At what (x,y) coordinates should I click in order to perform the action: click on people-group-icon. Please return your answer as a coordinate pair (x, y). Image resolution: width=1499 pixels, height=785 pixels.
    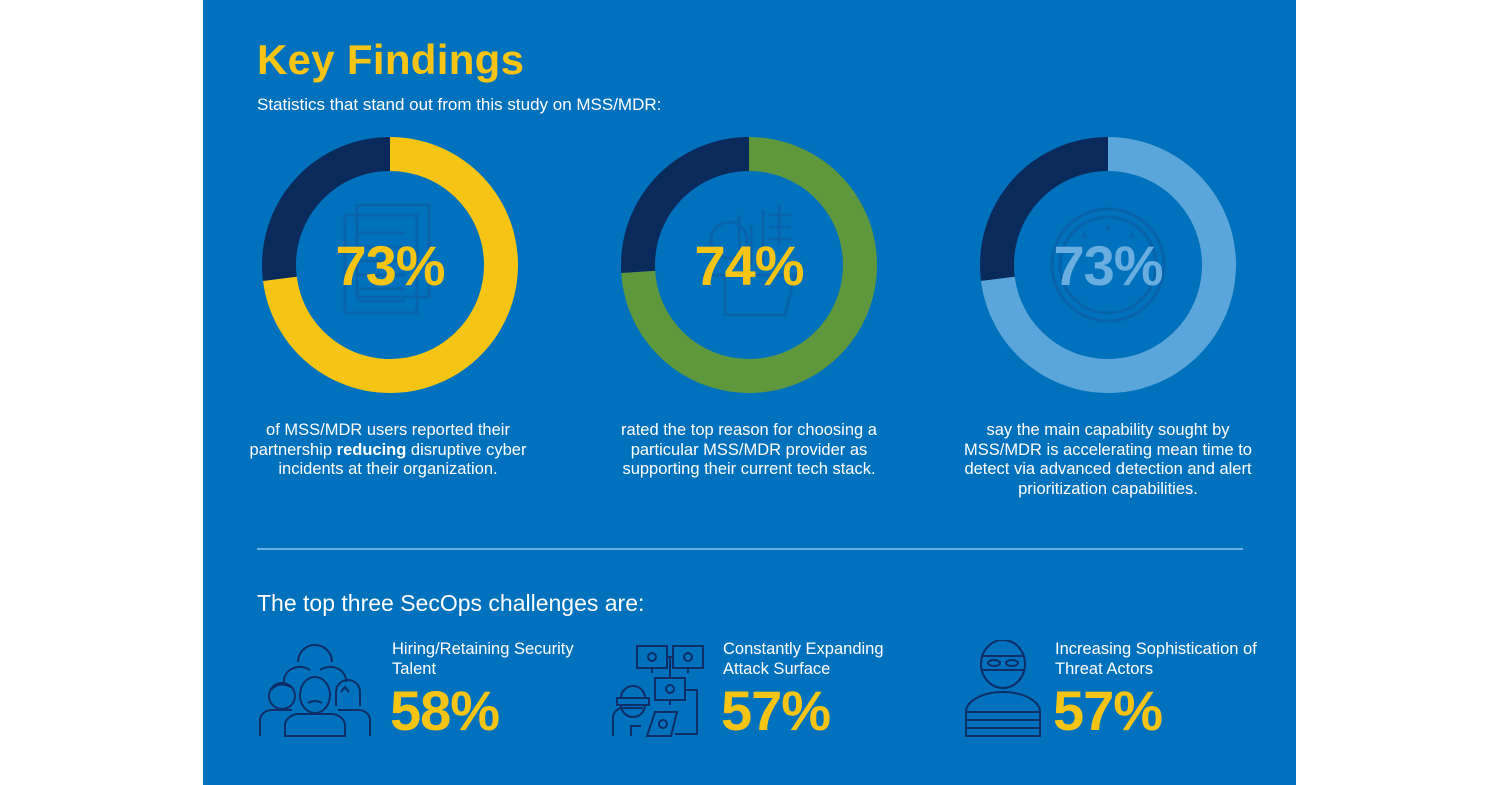
    Looking at the image, I should click on (315, 690).